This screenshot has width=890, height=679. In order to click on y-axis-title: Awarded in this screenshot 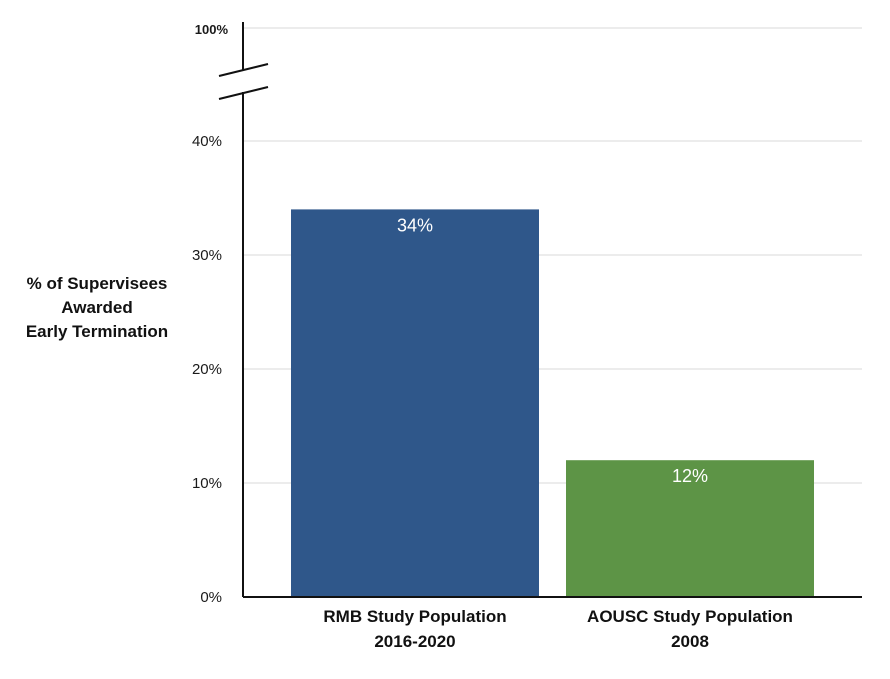, I will do `click(97, 307)`.